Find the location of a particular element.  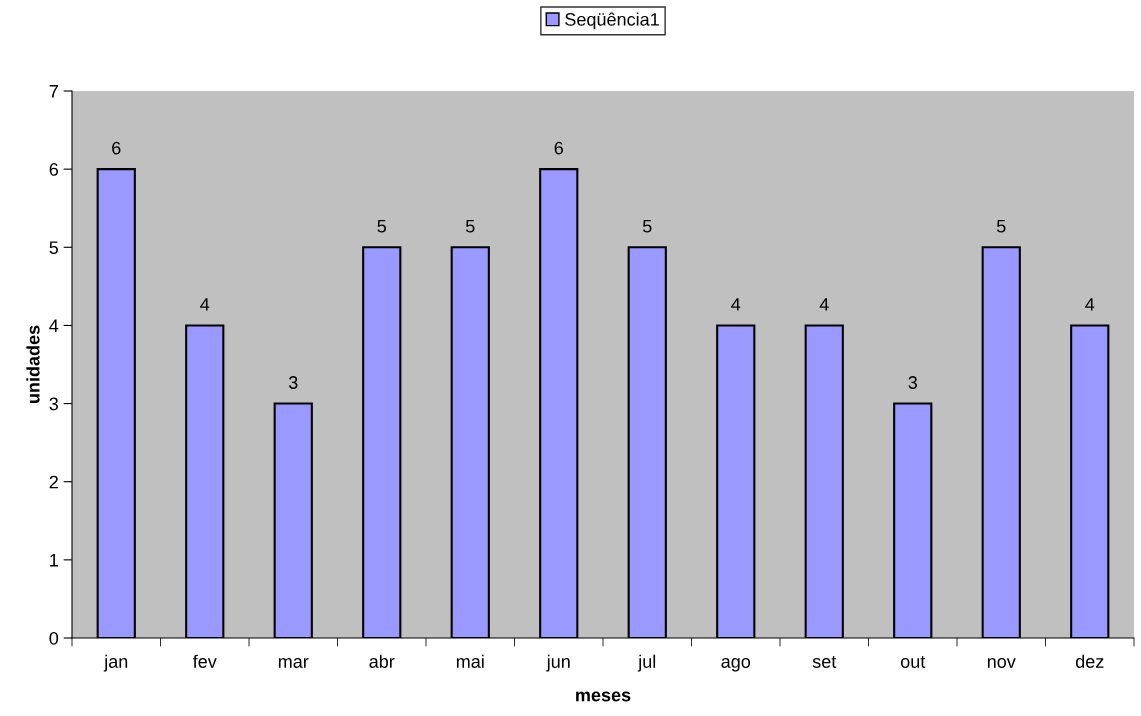

x-tick-label: ago is located at coordinates (736, 665).